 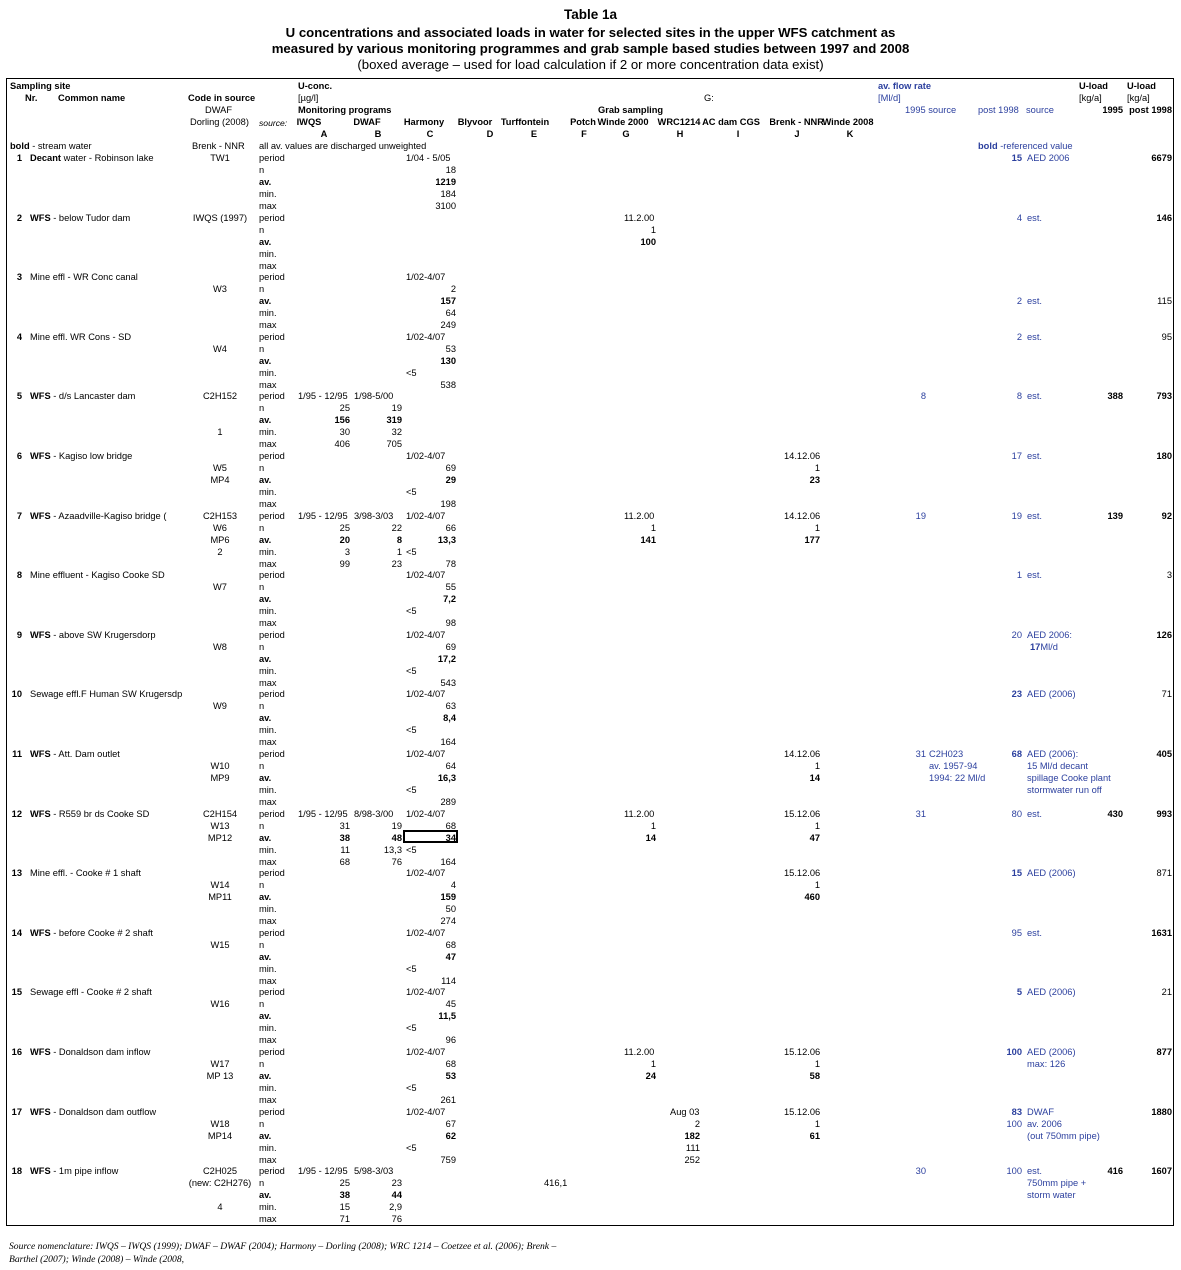 I want to click on value-C: 130, so click(x=448, y=361).